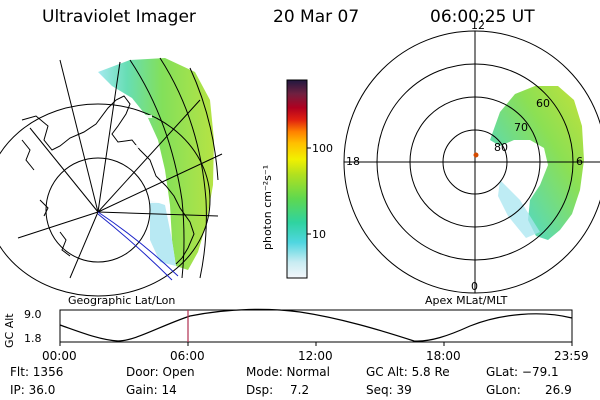  What do you see at coordinates (260, 390) in the screenshot?
I see `dsp-label: Dsp:` at bounding box center [260, 390].